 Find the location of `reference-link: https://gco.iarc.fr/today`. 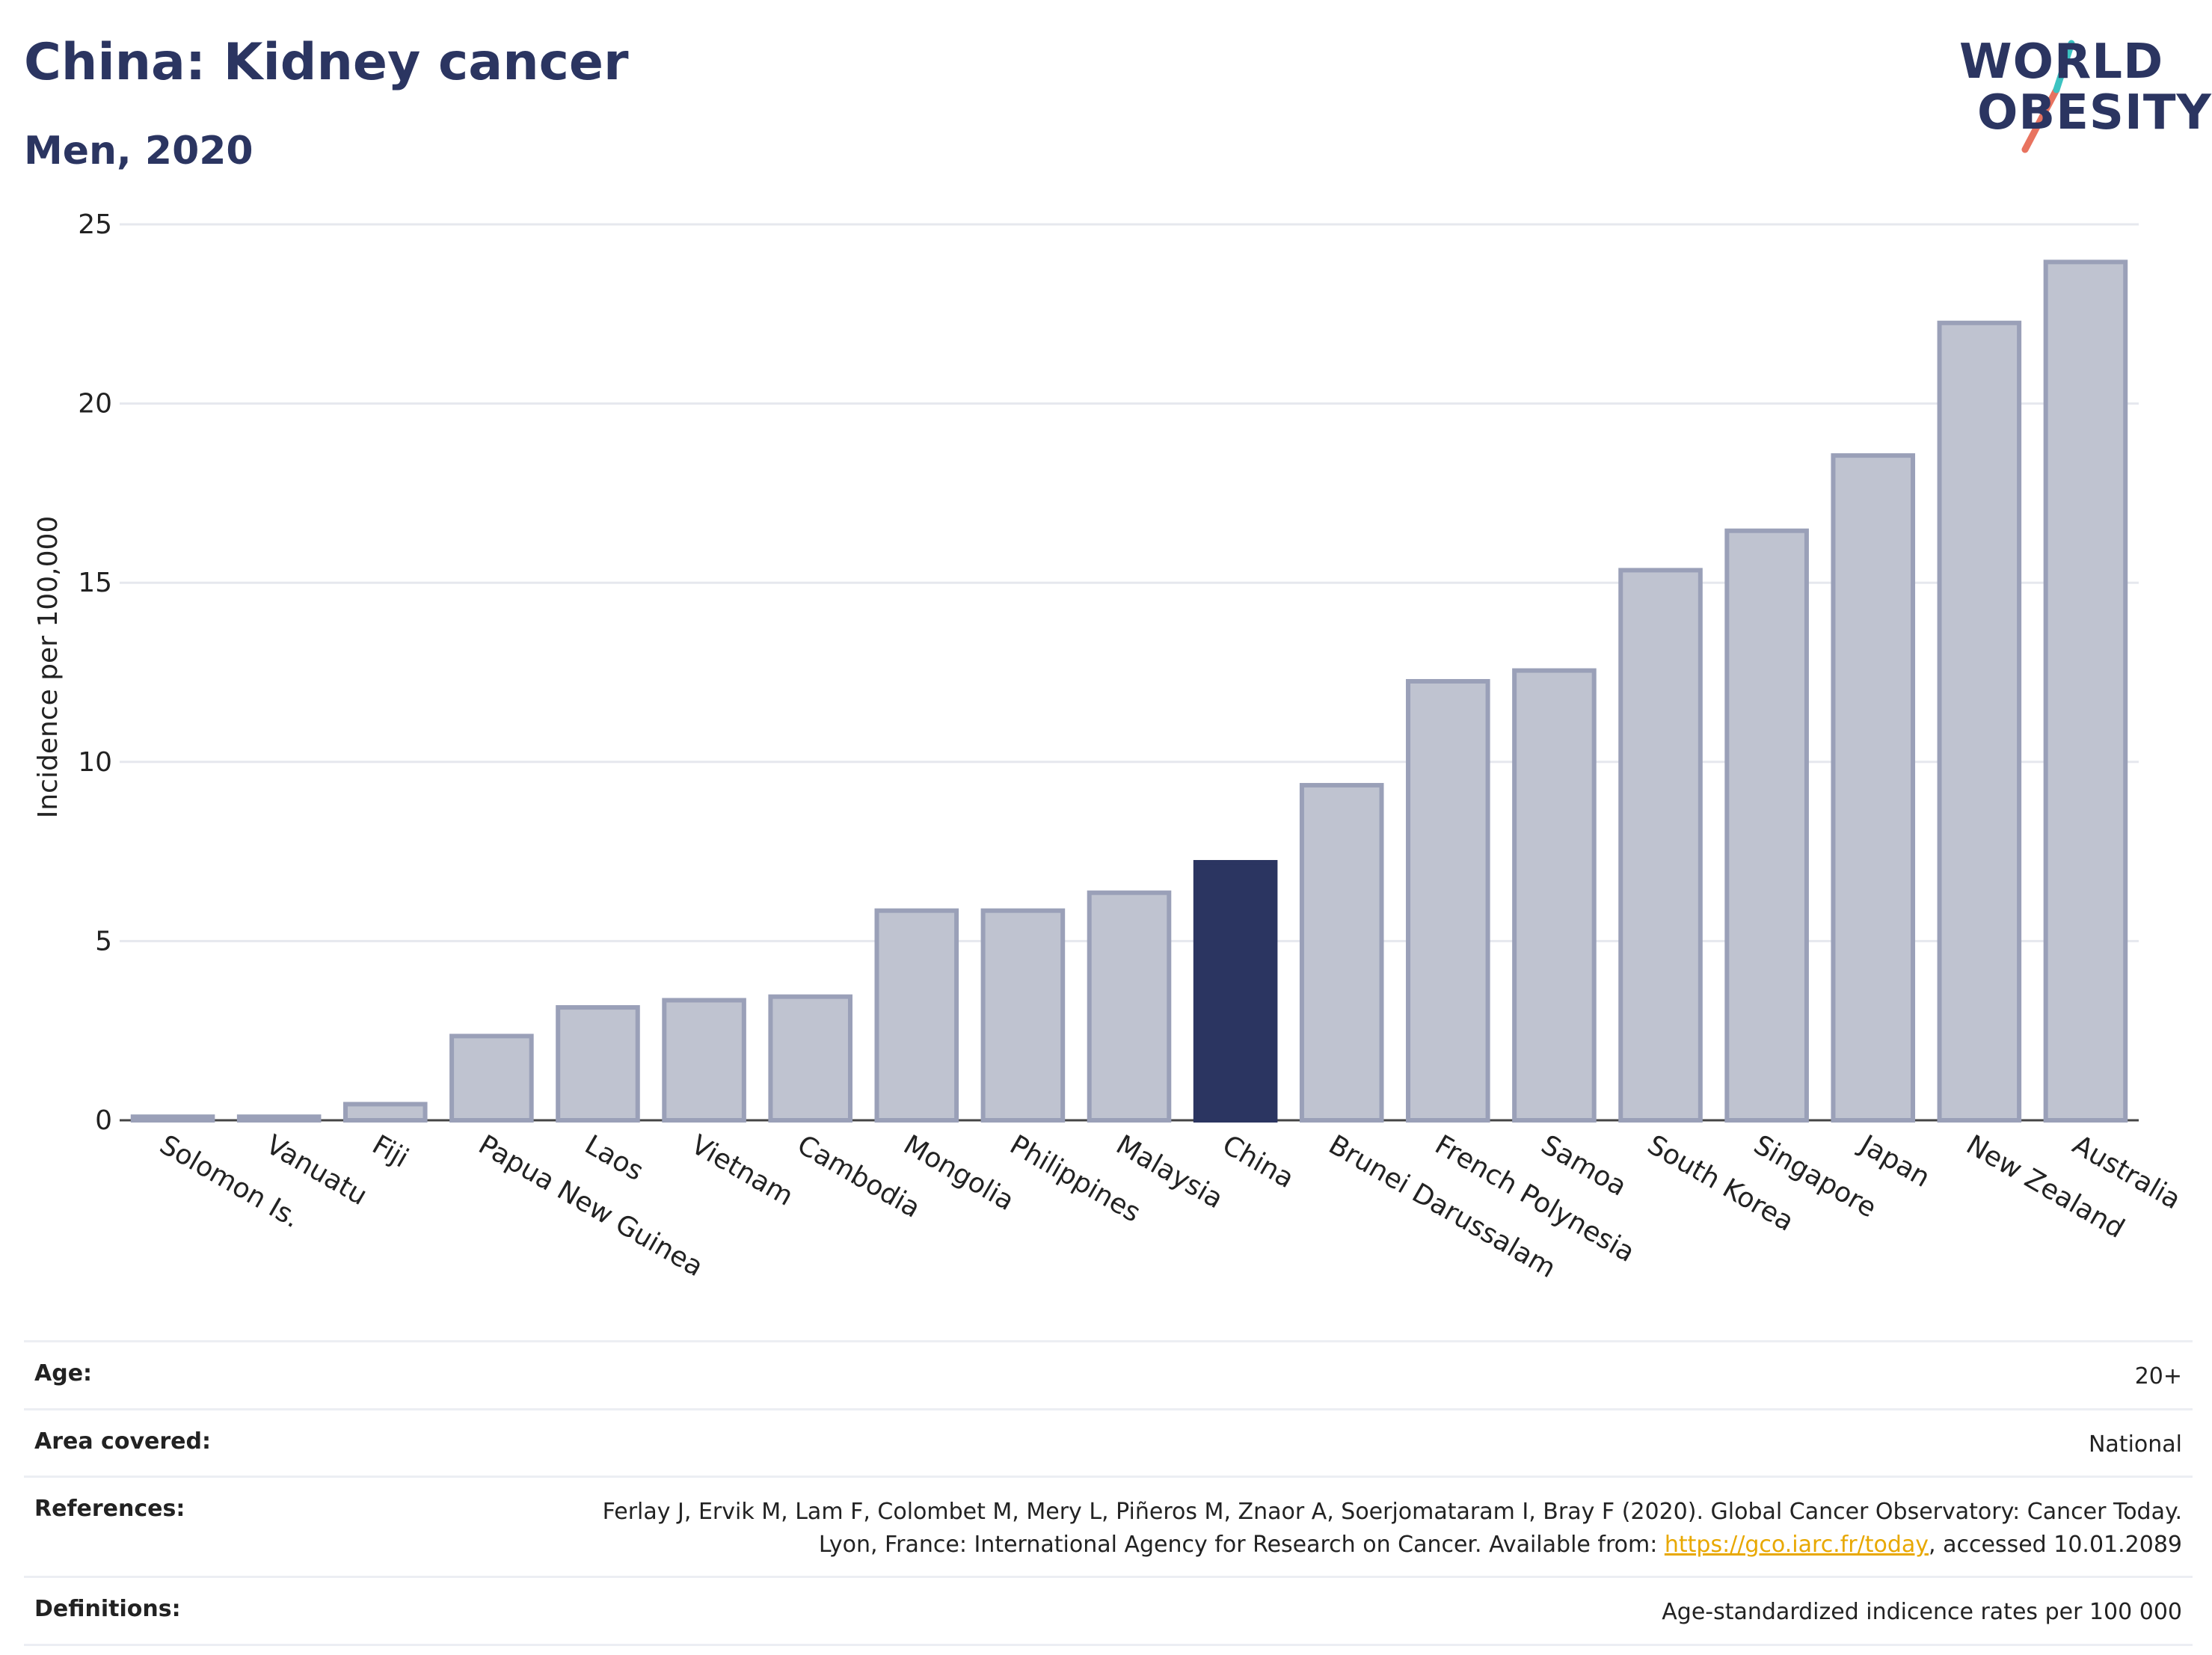

reference-link: https://gco.iarc.fr/today is located at coordinates (1796, 1544).